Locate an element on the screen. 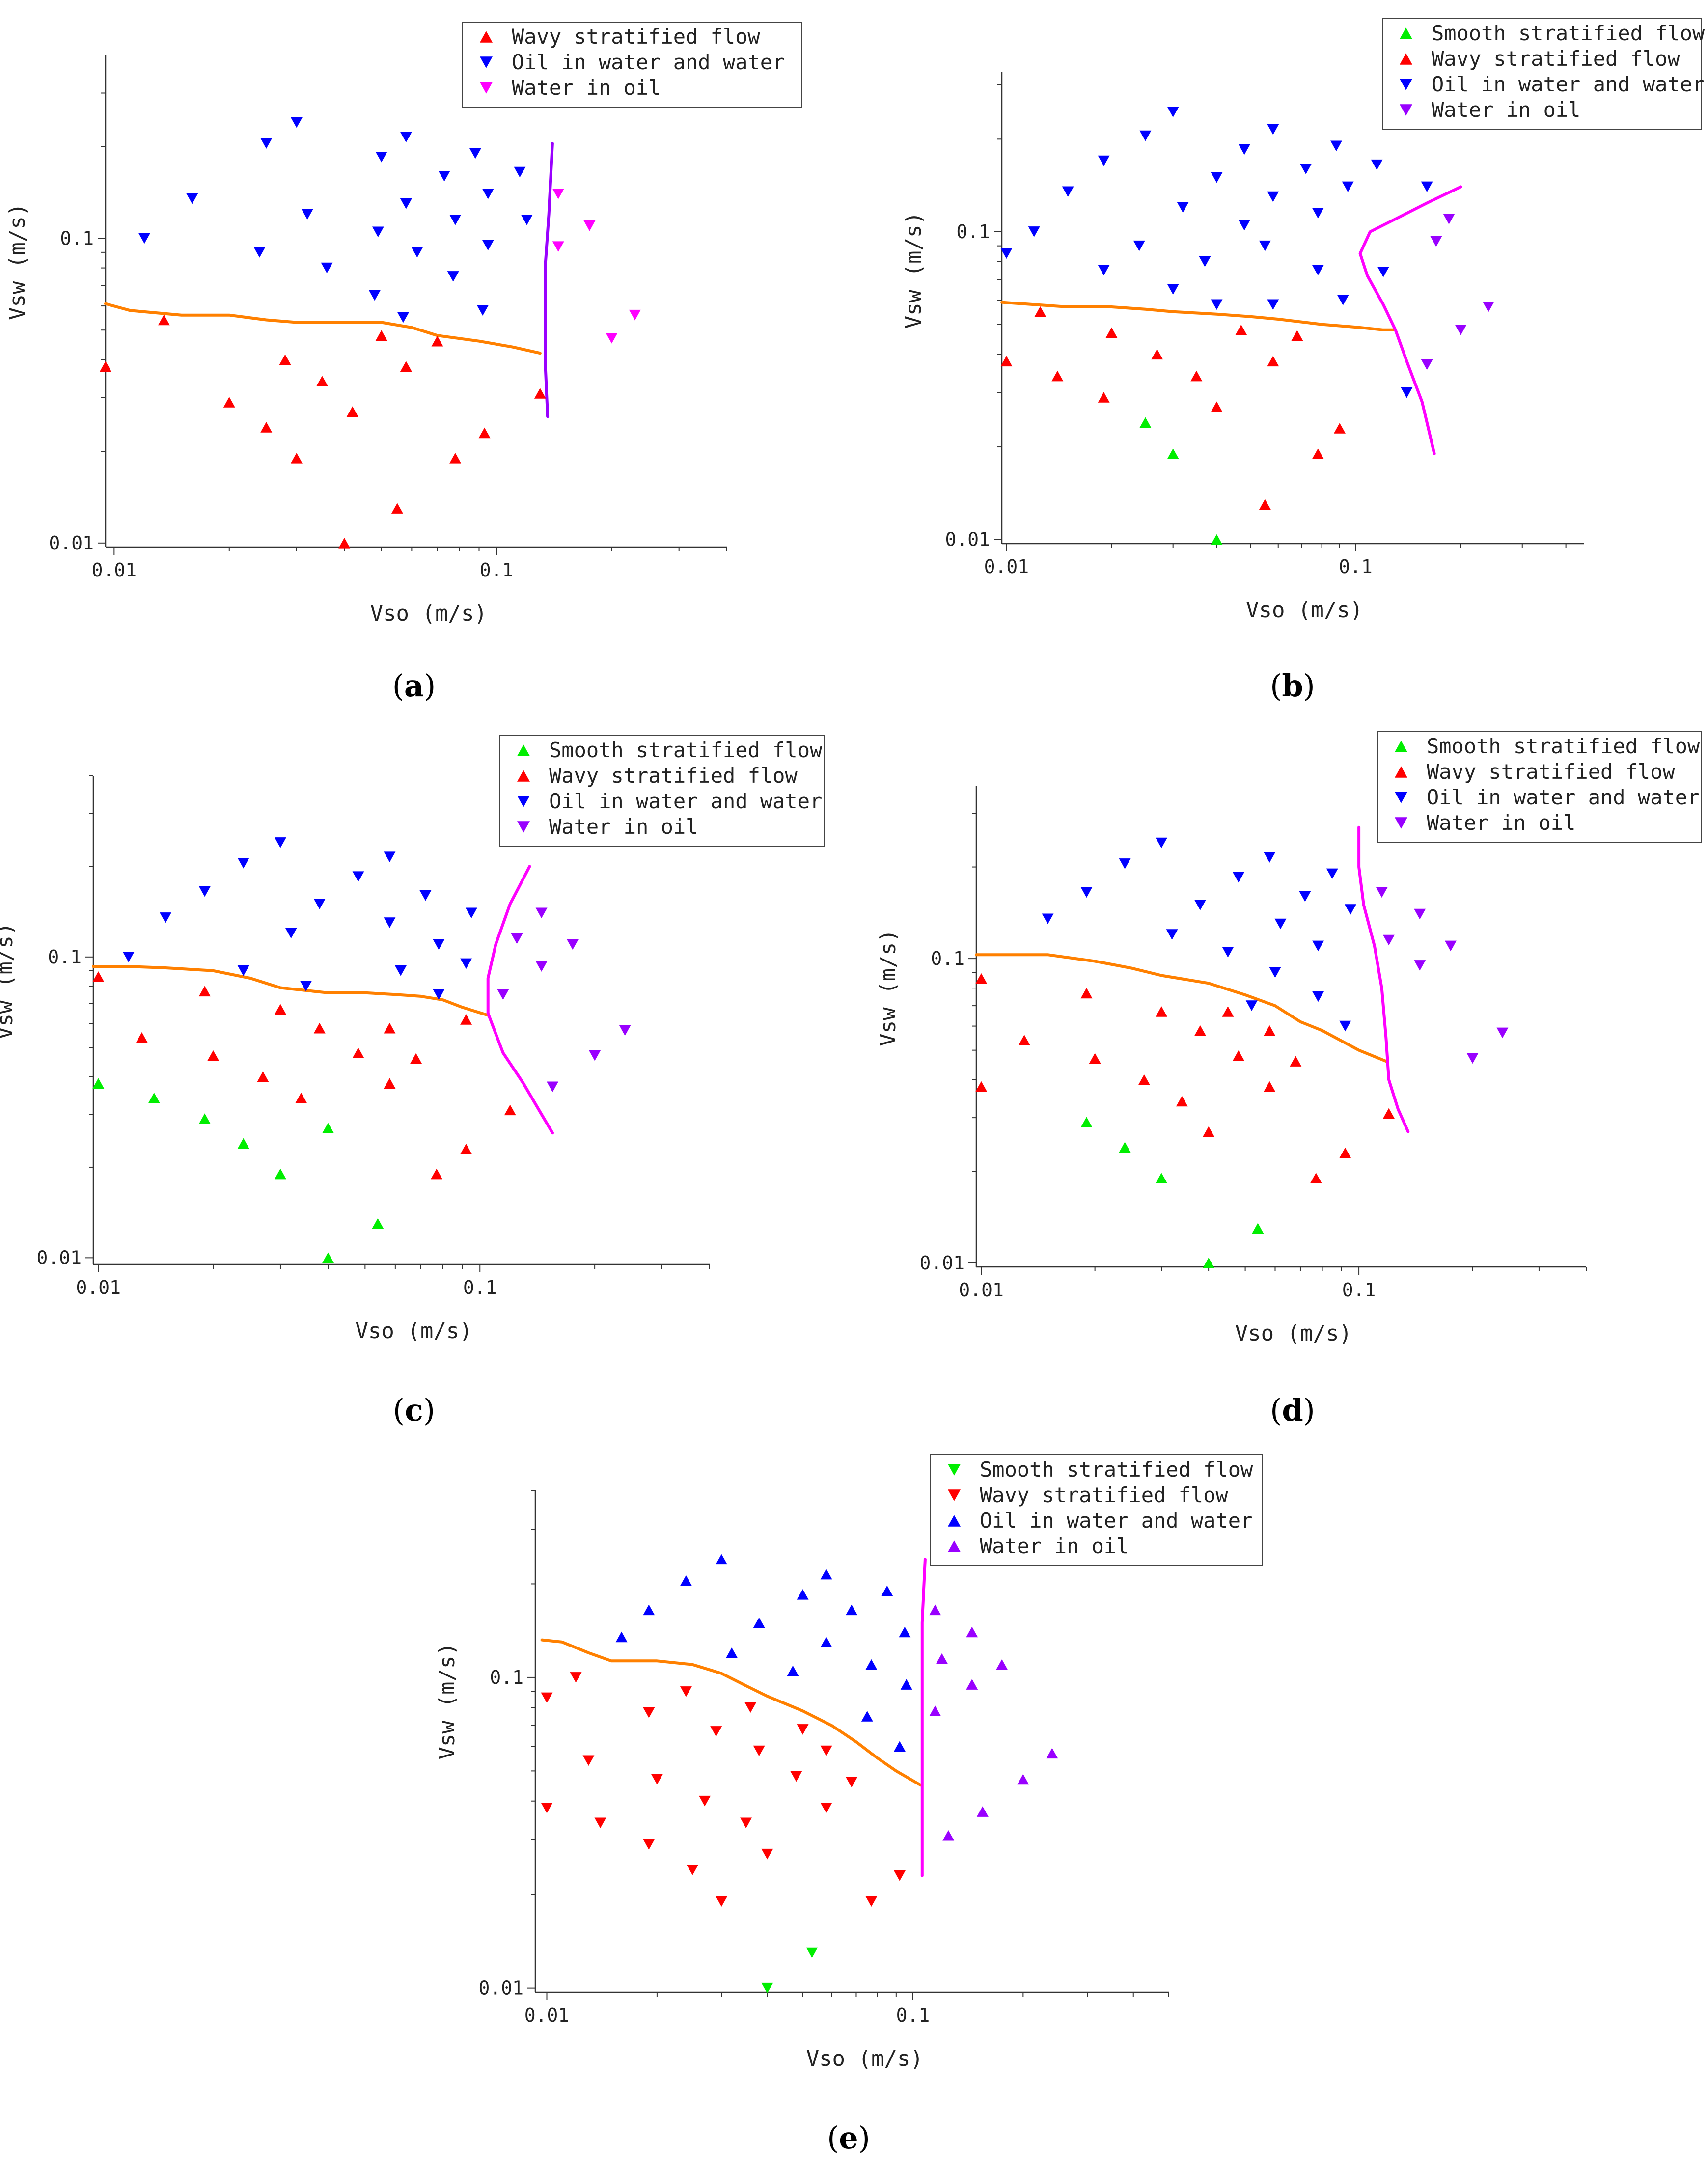 The height and width of the screenshot is (2168, 1708). y-tick-label: 0.01 is located at coordinates (59, 1257).